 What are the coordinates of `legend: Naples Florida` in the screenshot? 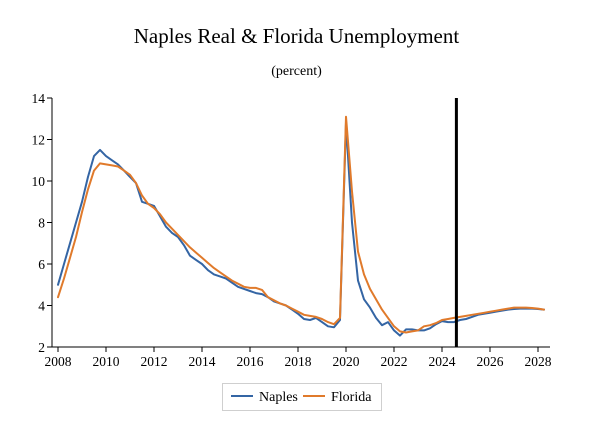 It's located at (302, 397).